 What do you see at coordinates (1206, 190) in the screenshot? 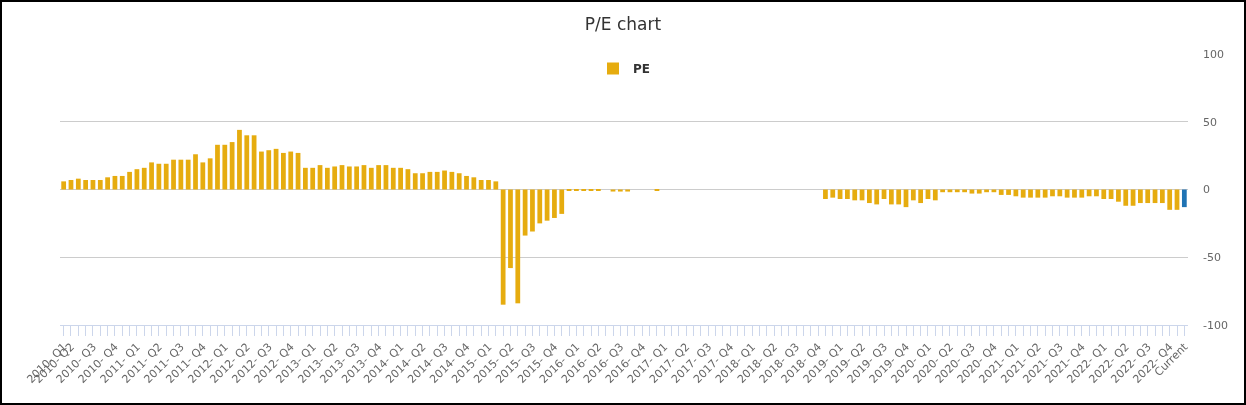
I see `y-tick-label: 0` at bounding box center [1206, 190].